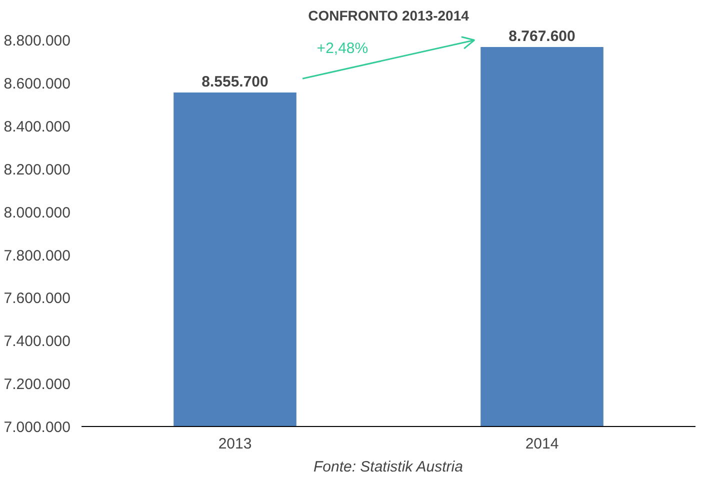 This screenshot has height=483, width=705. Describe the element at coordinates (235, 82) in the screenshot. I see `data-label: 8.555.700` at that location.